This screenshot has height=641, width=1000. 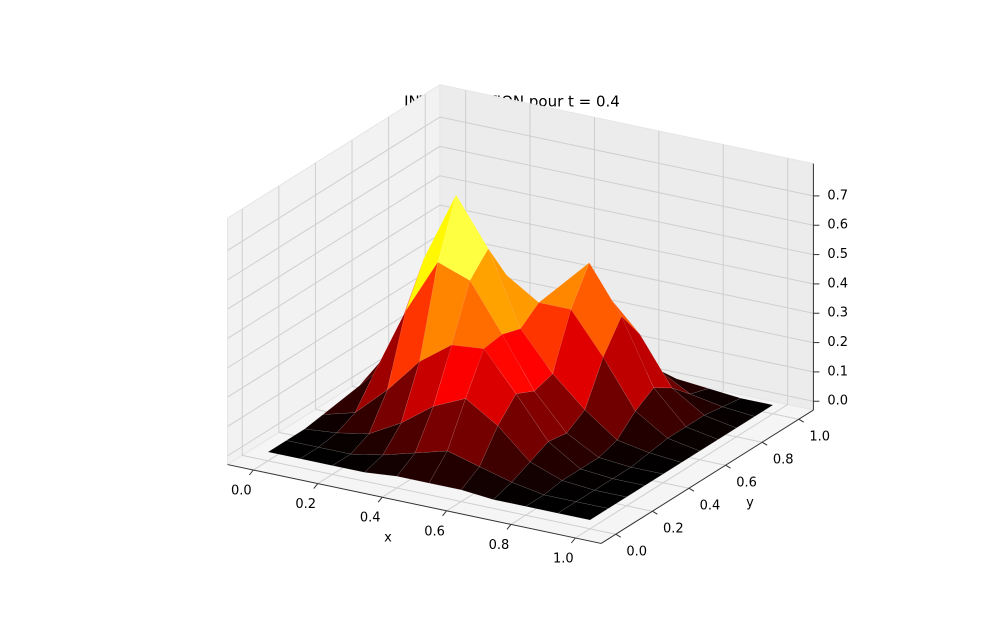 I want to click on x-tick-label: 0.4, so click(x=370, y=518).